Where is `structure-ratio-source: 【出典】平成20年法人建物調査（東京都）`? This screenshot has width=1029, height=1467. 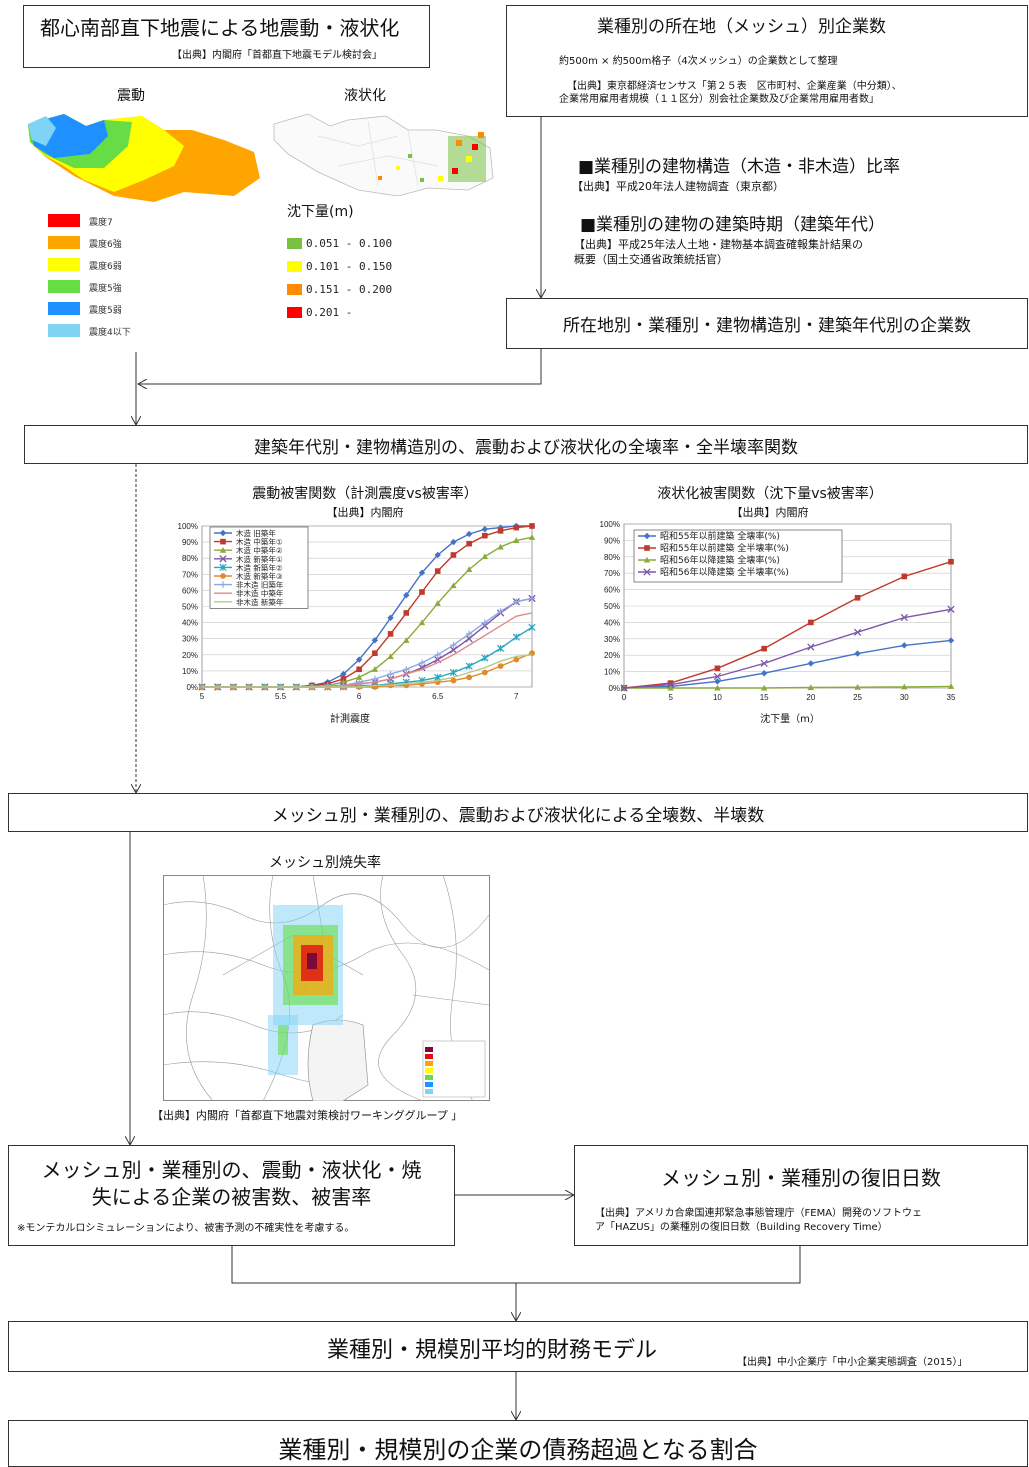 structure-ratio-source: 【出典】平成20年法人建物調査（東京都） is located at coordinates (678, 186).